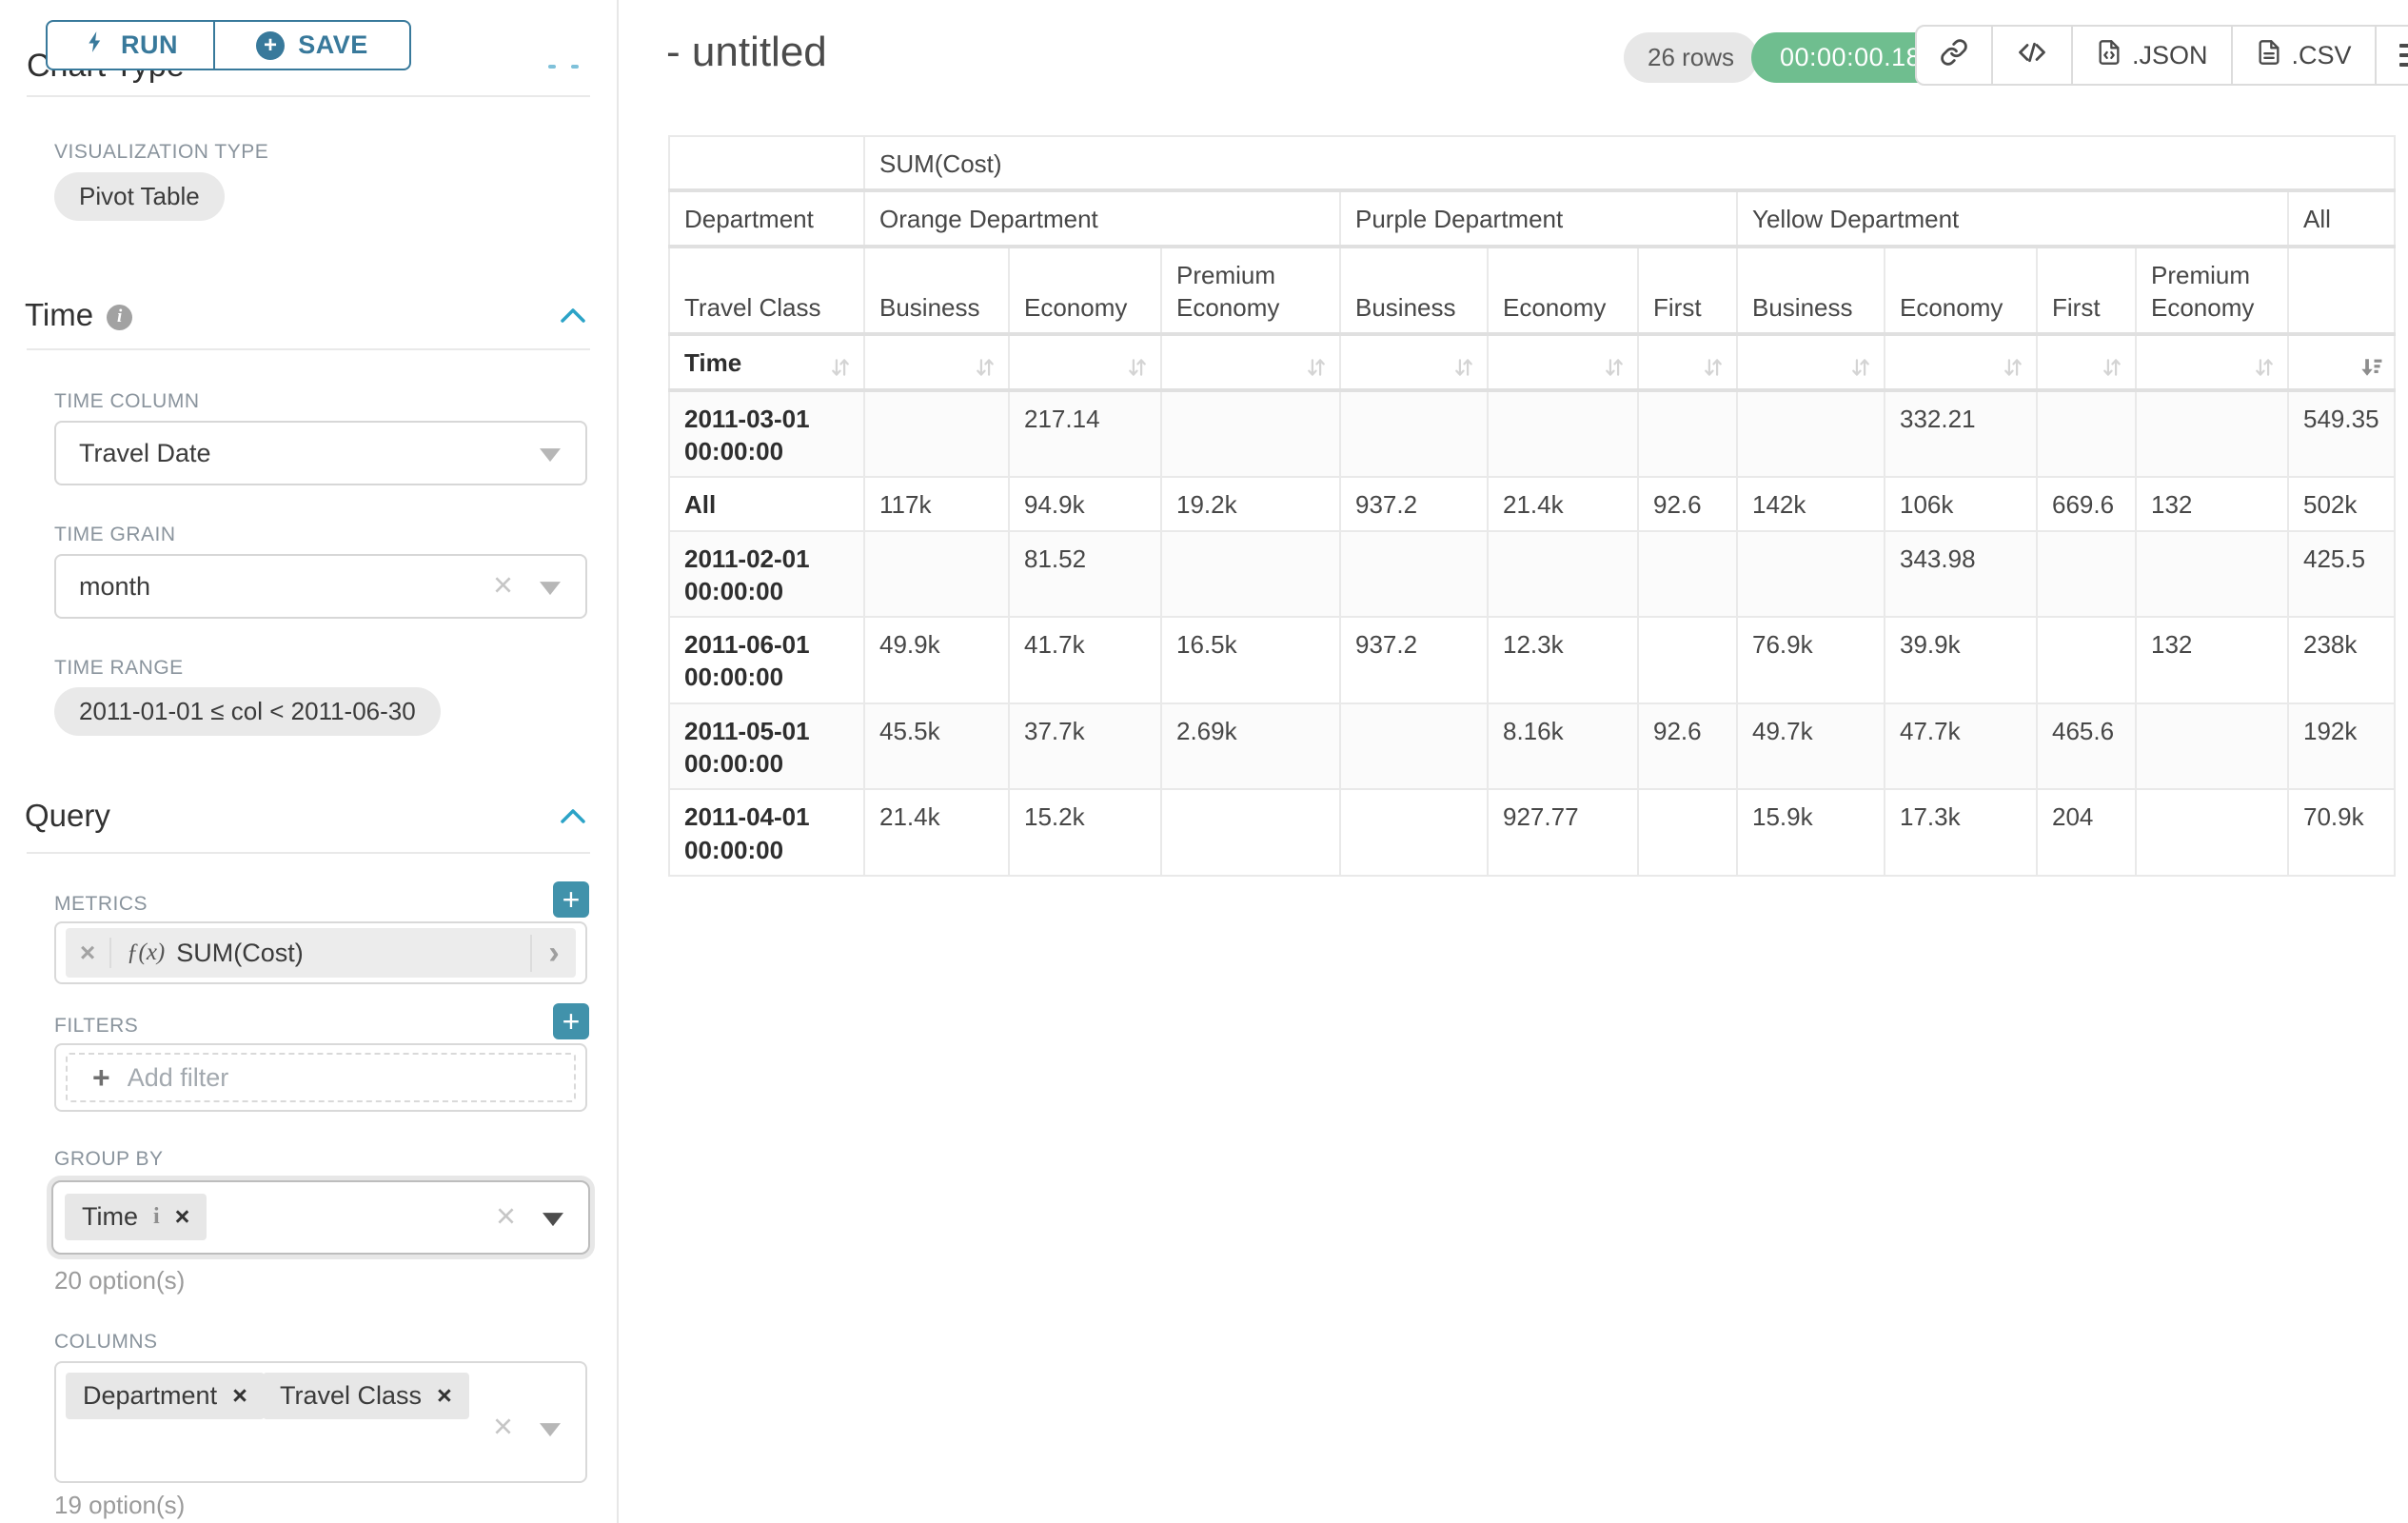 The width and height of the screenshot is (2408, 1523). What do you see at coordinates (321, 953) in the screenshot?
I see `metric-pill: × ƒ(x) SUM(Cost) ›` at bounding box center [321, 953].